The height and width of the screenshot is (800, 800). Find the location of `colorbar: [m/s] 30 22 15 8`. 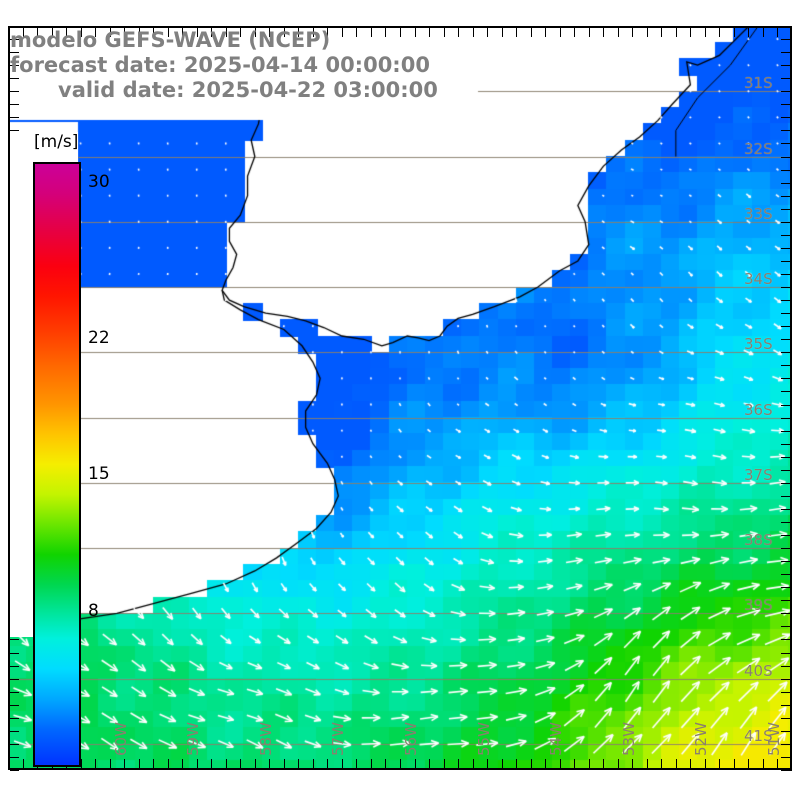

colorbar: [m/s] 30 22 15 8 is located at coordinates (70, 457).